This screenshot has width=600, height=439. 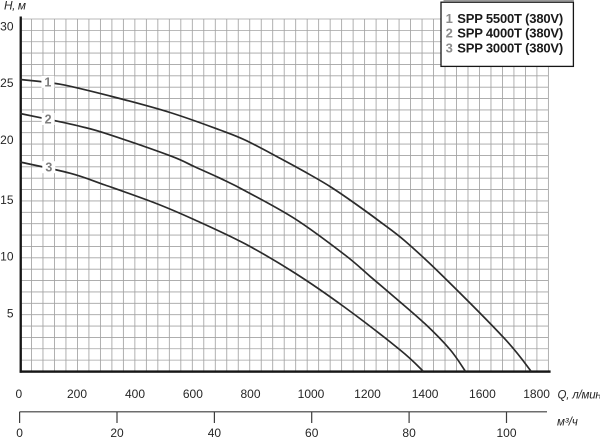 I want to click on svg-text: SPP 4000T (380V), so click(x=510, y=33).